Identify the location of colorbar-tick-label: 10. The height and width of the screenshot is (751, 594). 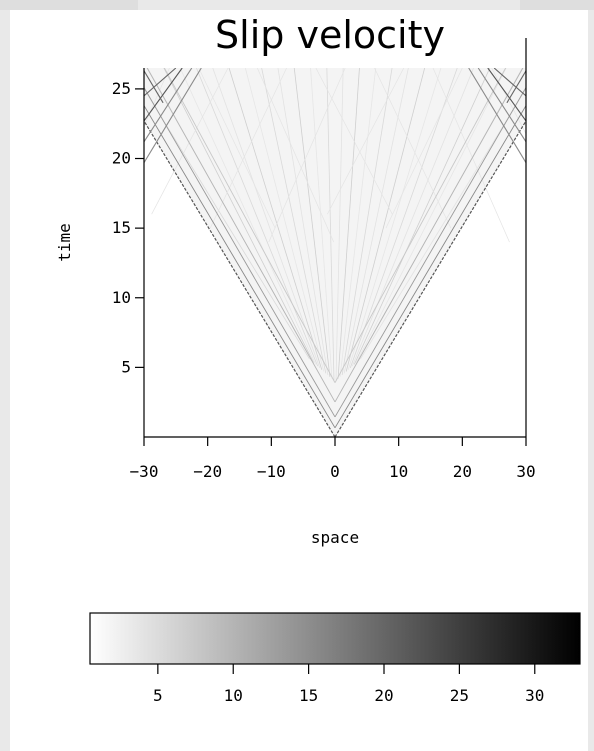
(233, 695).